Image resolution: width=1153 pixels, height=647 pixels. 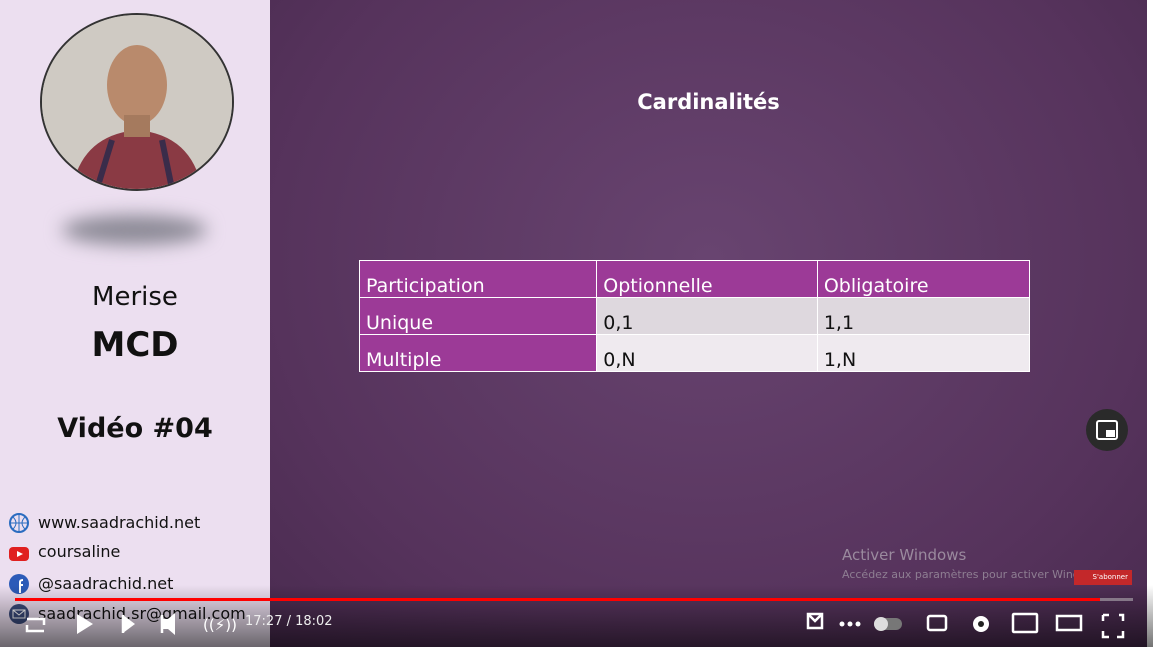 What do you see at coordinates (1103, 577) in the screenshot?
I see `subscribe-button: S'abonner` at bounding box center [1103, 577].